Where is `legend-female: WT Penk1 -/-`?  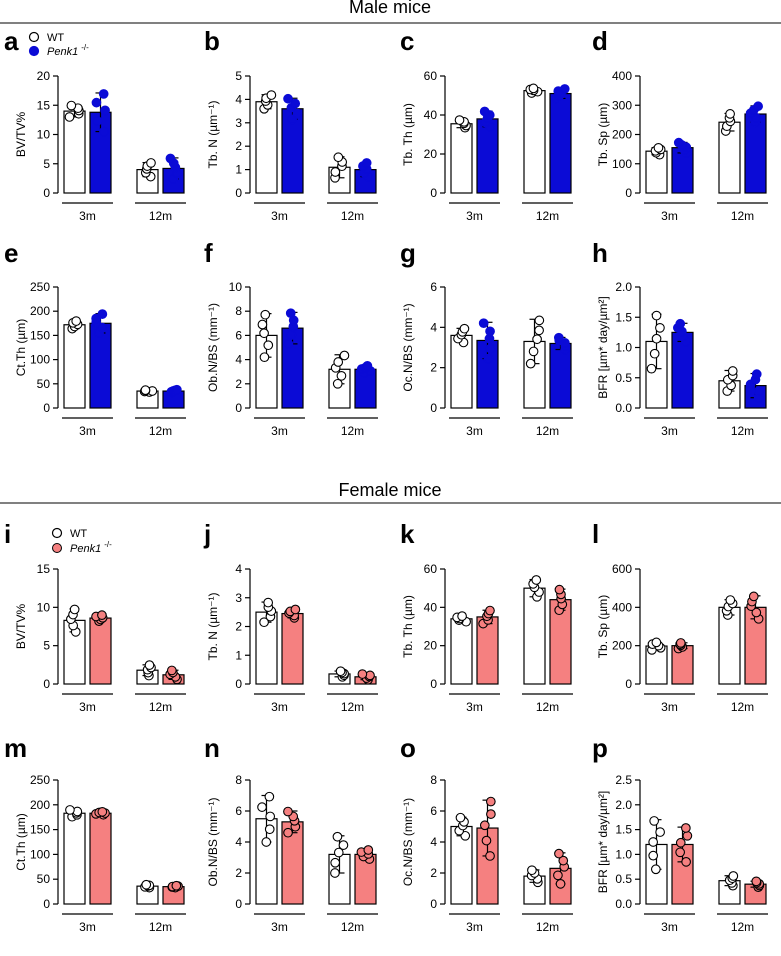 legend-female: WT Penk1 -/- is located at coordinates (81, 541).